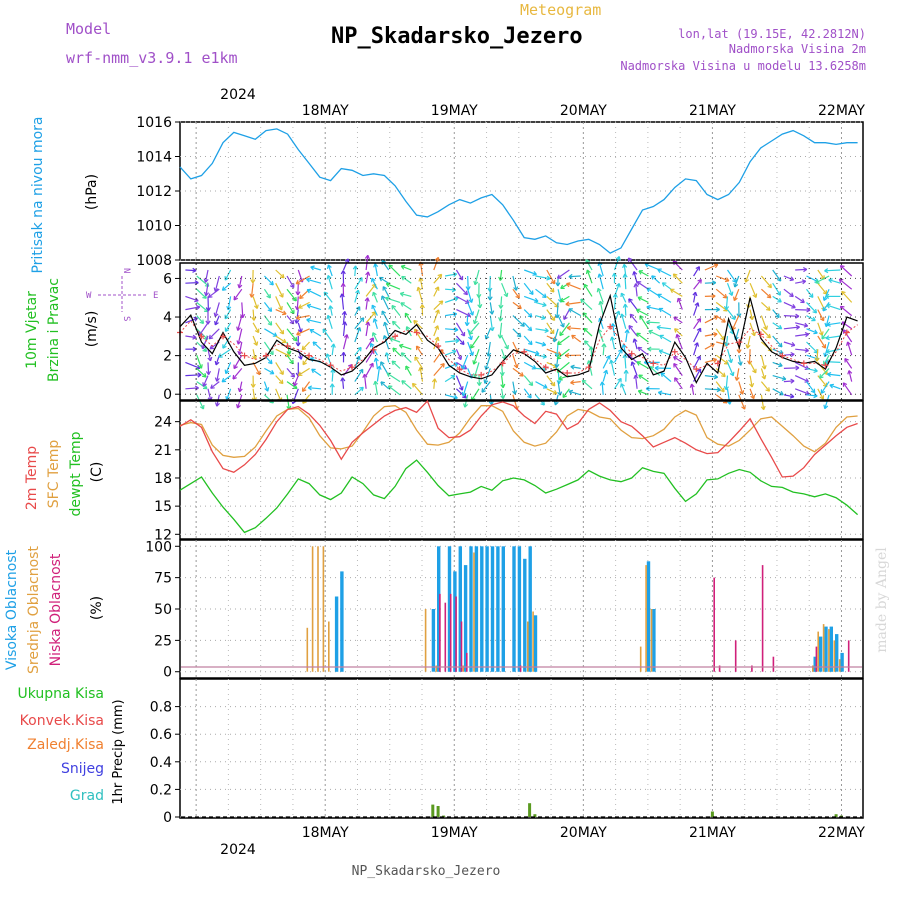 The width and height of the screenshot is (900, 900). What do you see at coordinates (152, 58) in the screenshot?
I see `model-name: wrf-nmm_v3.9.1 e1km` at bounding box center [152, 58].